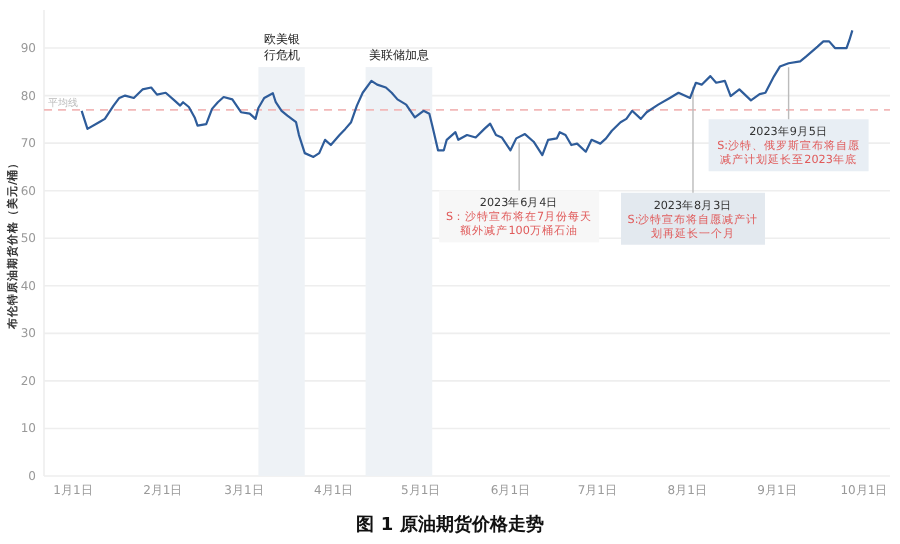 Image resolution: width=900 pixels, height=544 pixels. Describe the element at coordinates (450, 525) in the screenshot. I see `text: 图 1 原油期货价格走势` at that location.